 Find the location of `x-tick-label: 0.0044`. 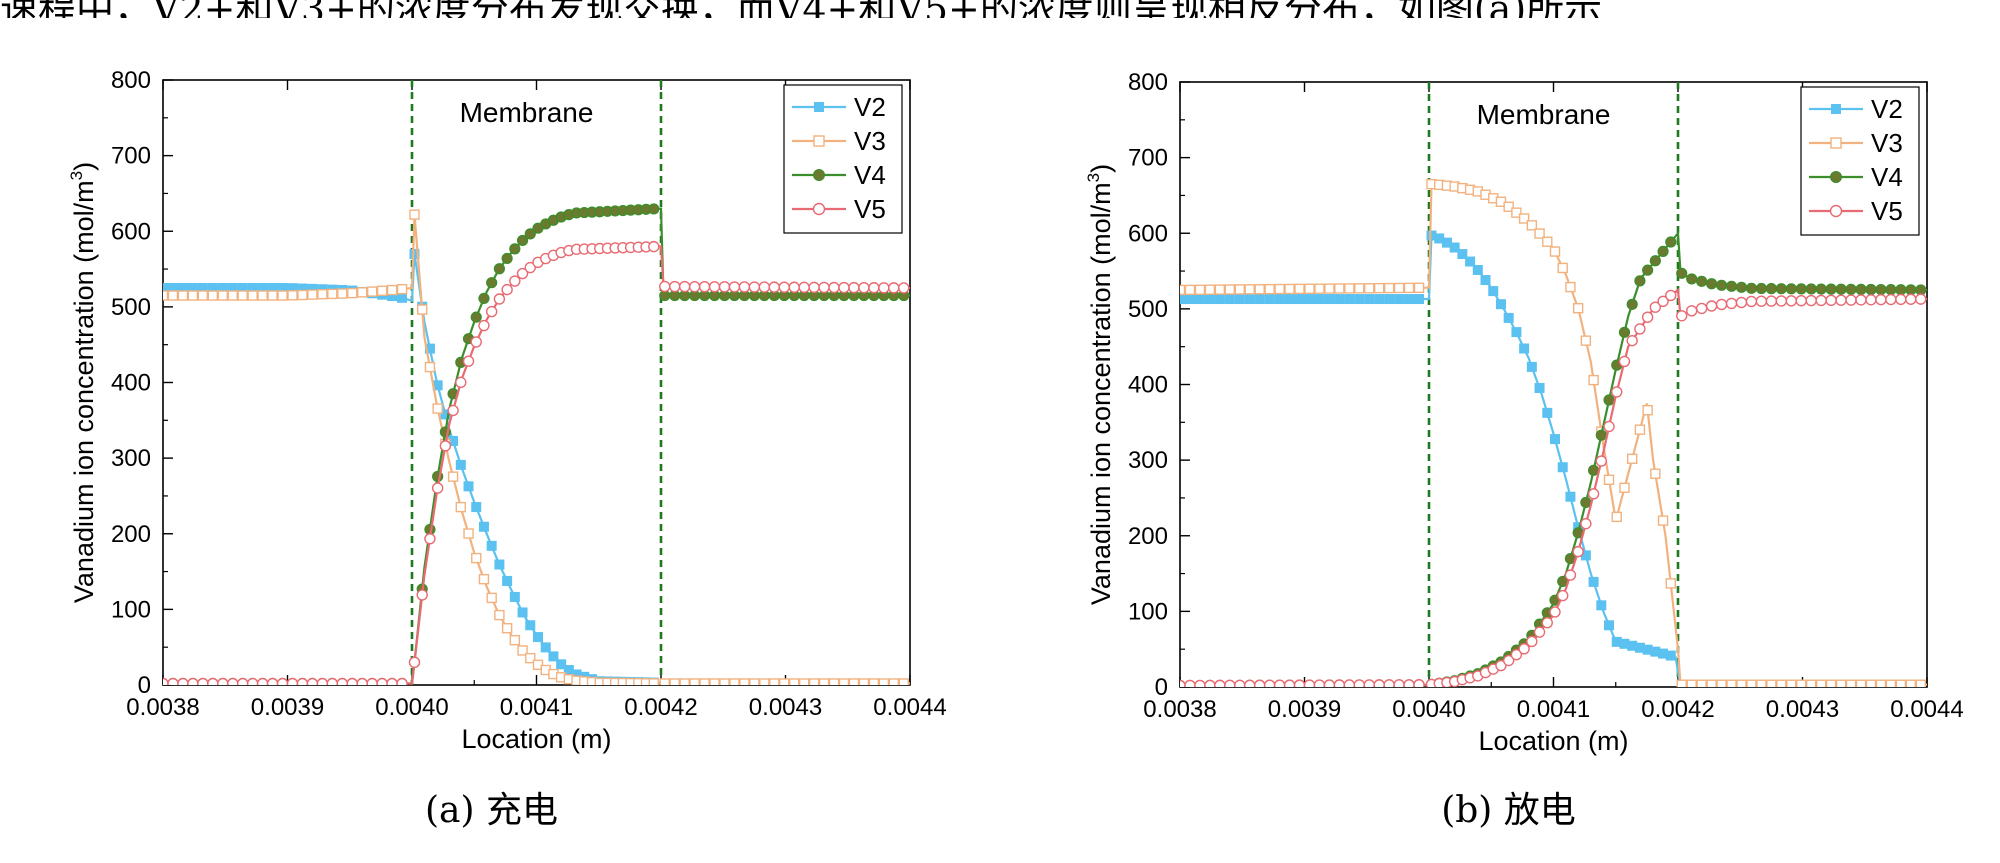

x-tick-label: 0.0044 is located at coordinates (1926, 709).